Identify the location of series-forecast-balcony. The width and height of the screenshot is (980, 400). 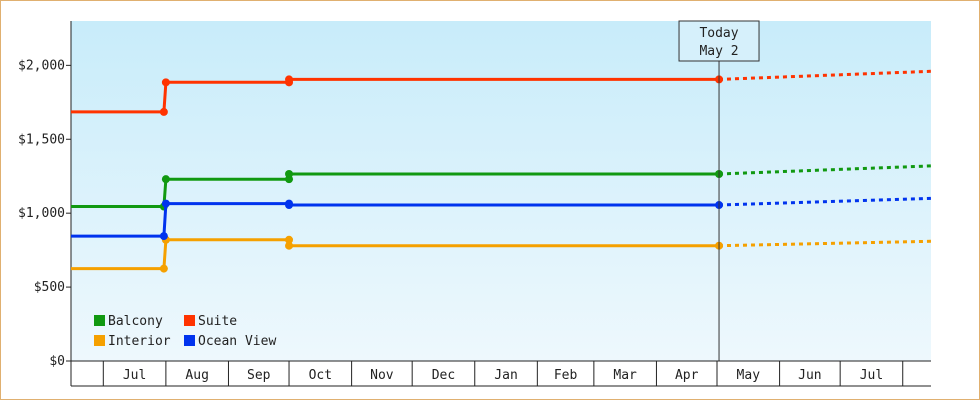
(825, 170).